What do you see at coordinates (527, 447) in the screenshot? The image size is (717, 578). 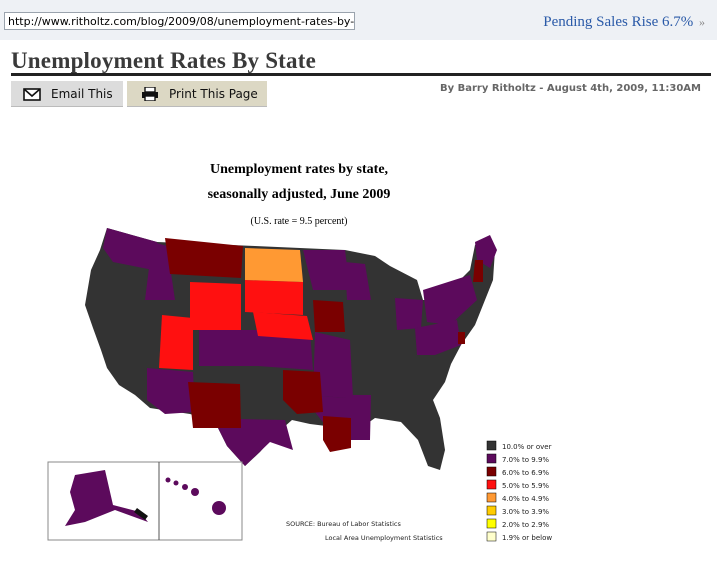 I see `legend-label-10-plus: 10.0% or over` at bounding box center [527, 447].